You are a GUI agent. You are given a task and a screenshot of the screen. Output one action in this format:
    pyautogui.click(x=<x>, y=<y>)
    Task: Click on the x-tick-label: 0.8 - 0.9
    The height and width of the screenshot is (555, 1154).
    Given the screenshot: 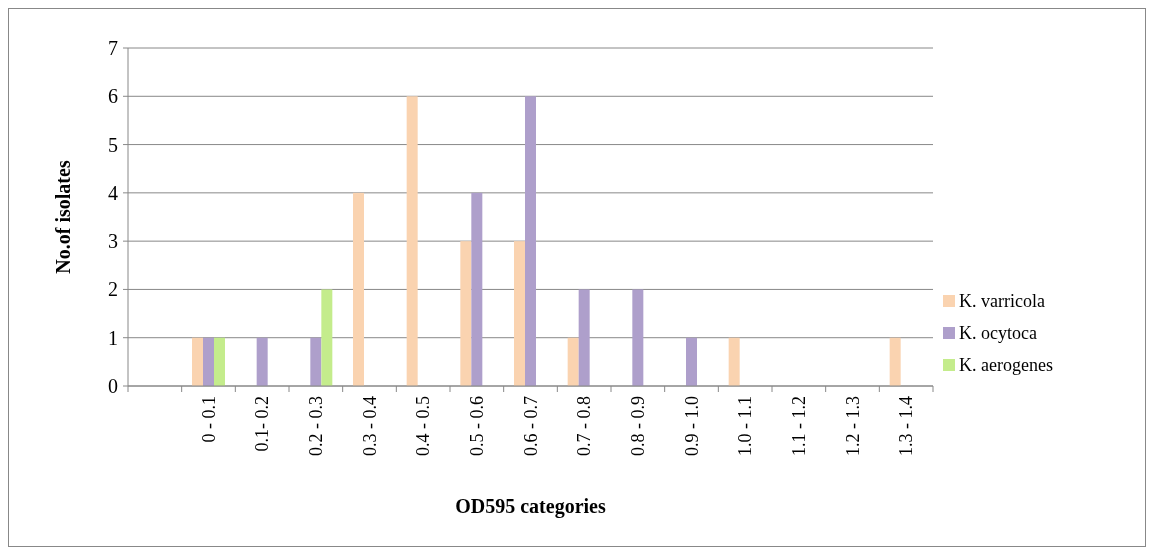 What is the action you would take?
    pyautogui.click(x=638, y=426)
    